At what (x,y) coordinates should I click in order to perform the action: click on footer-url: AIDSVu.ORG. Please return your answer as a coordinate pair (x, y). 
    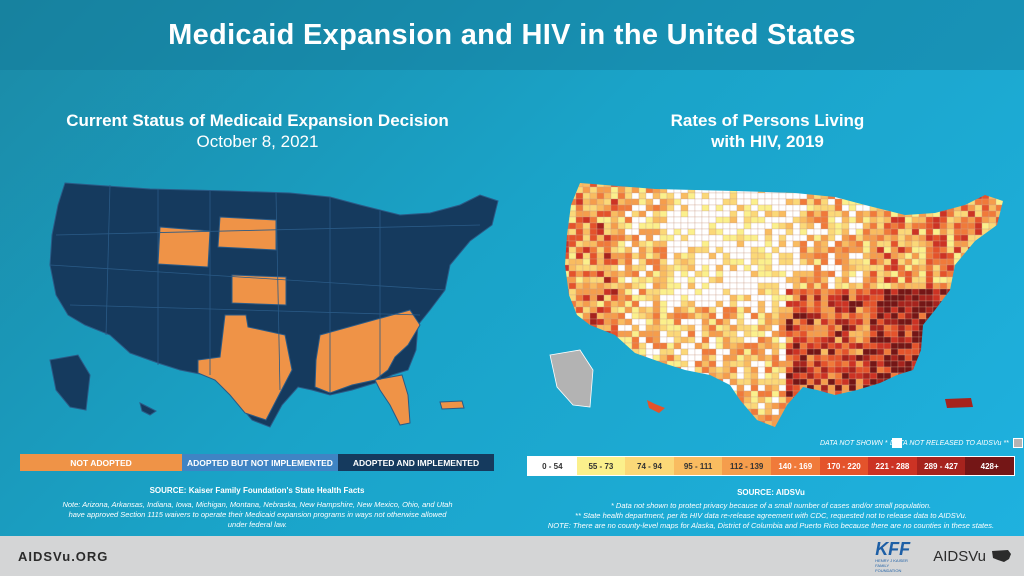
    Looking at the image, I should click on (63, 556).